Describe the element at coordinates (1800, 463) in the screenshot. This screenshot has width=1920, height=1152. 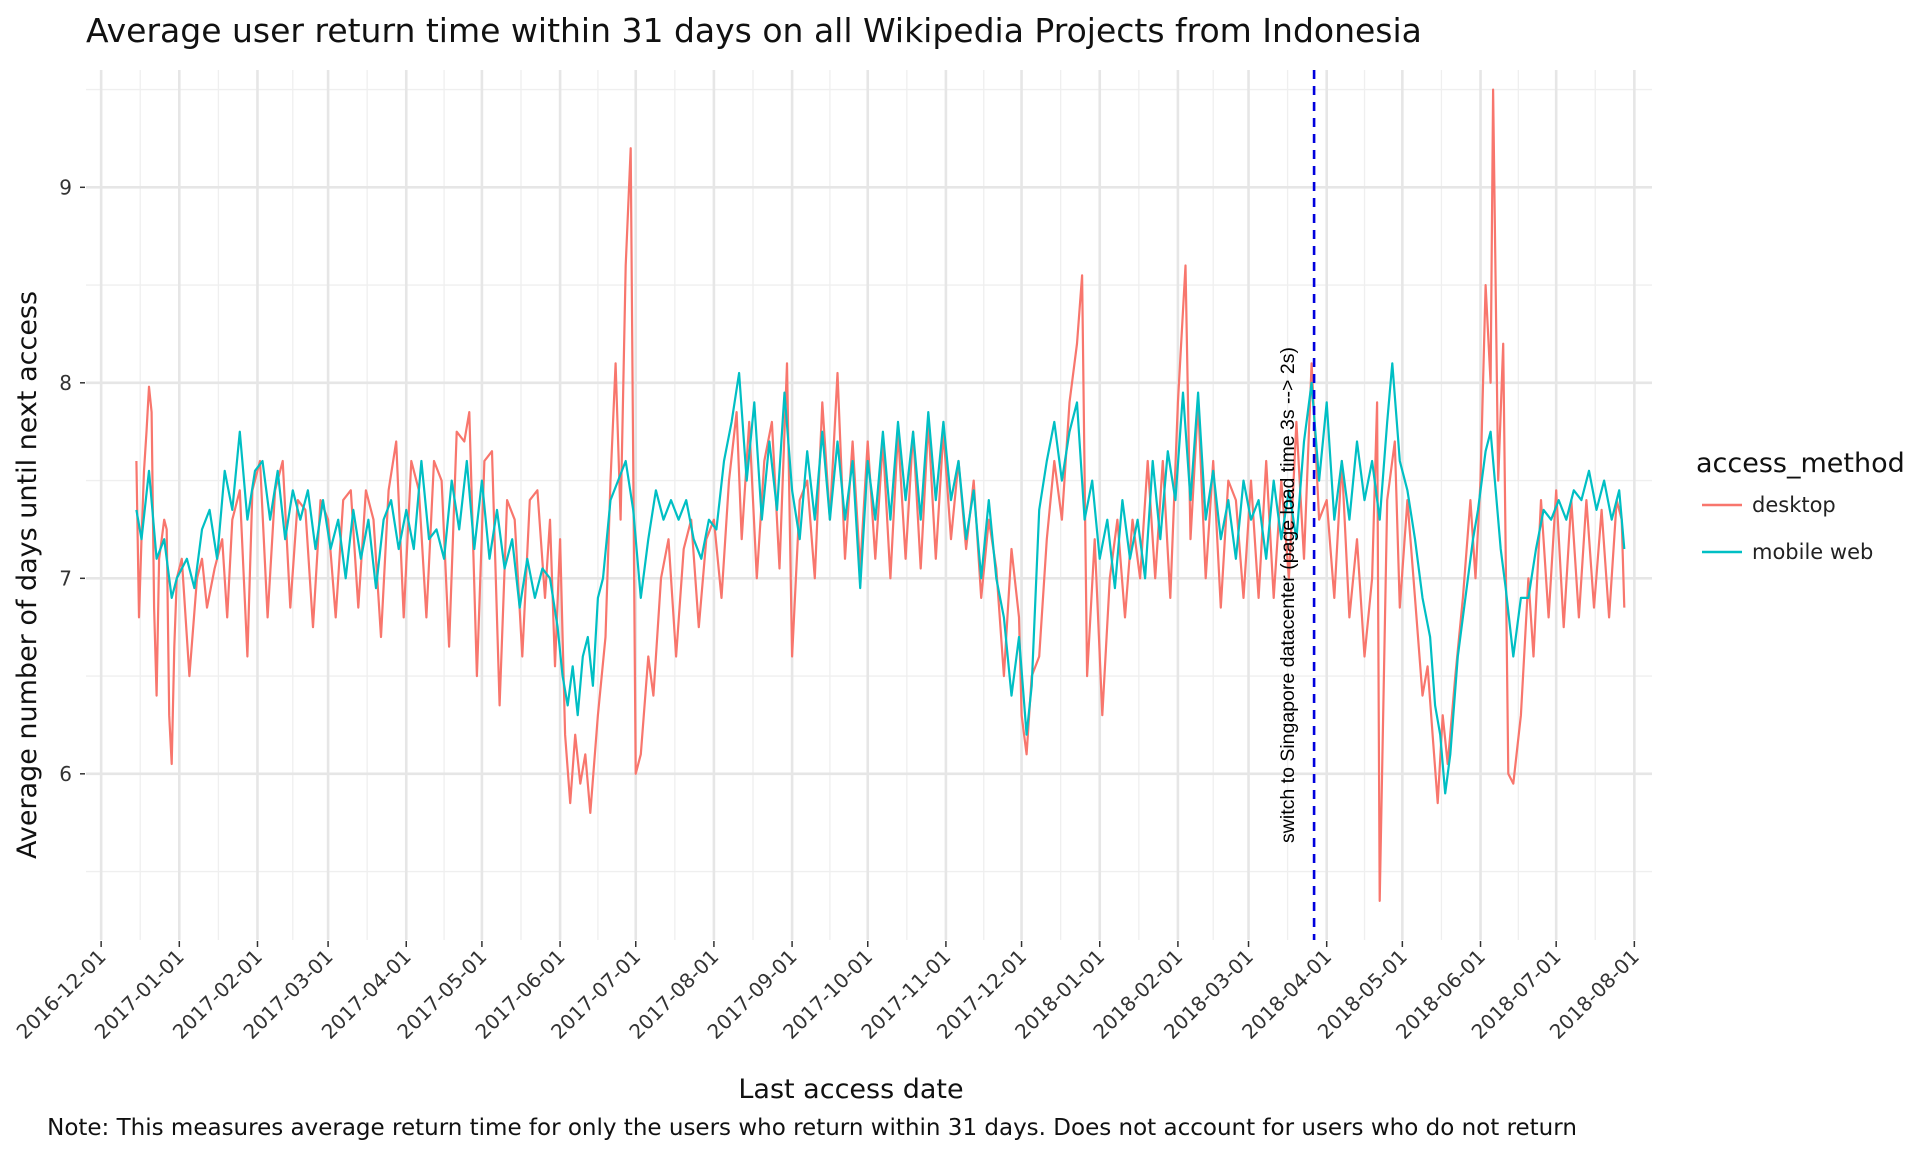
I see `legend-title: access_method` at that location.